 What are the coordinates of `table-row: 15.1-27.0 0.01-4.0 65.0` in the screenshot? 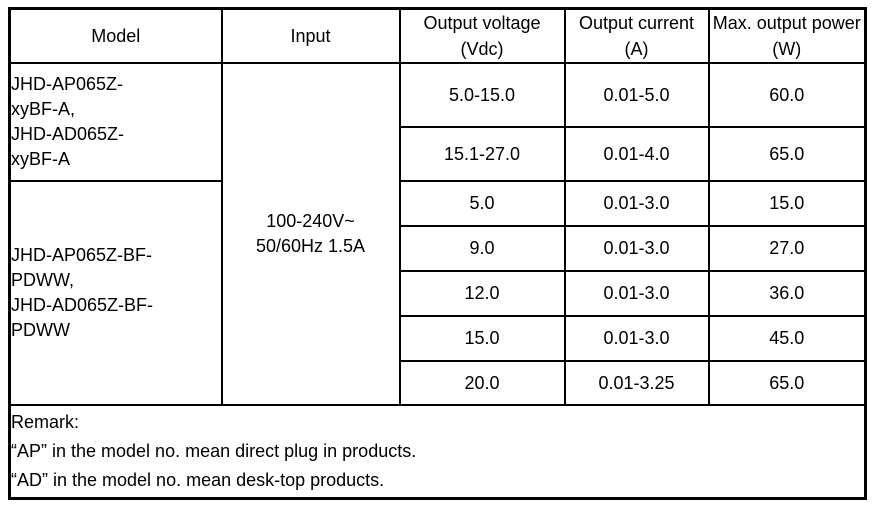 It's located at (438, 154).